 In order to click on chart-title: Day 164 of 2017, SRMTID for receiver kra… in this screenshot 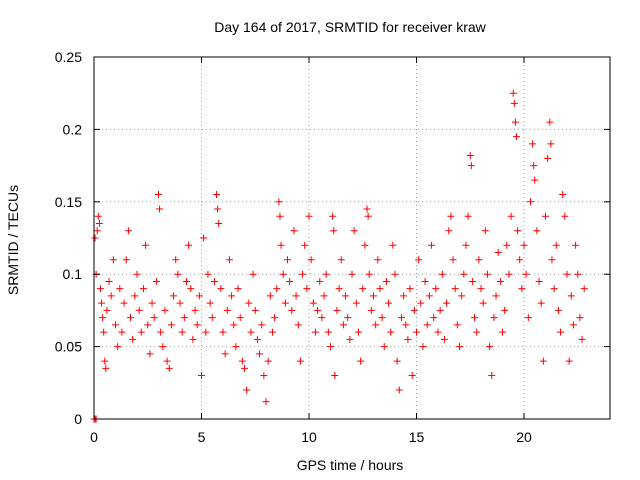, I will do `click(350, 27)`.